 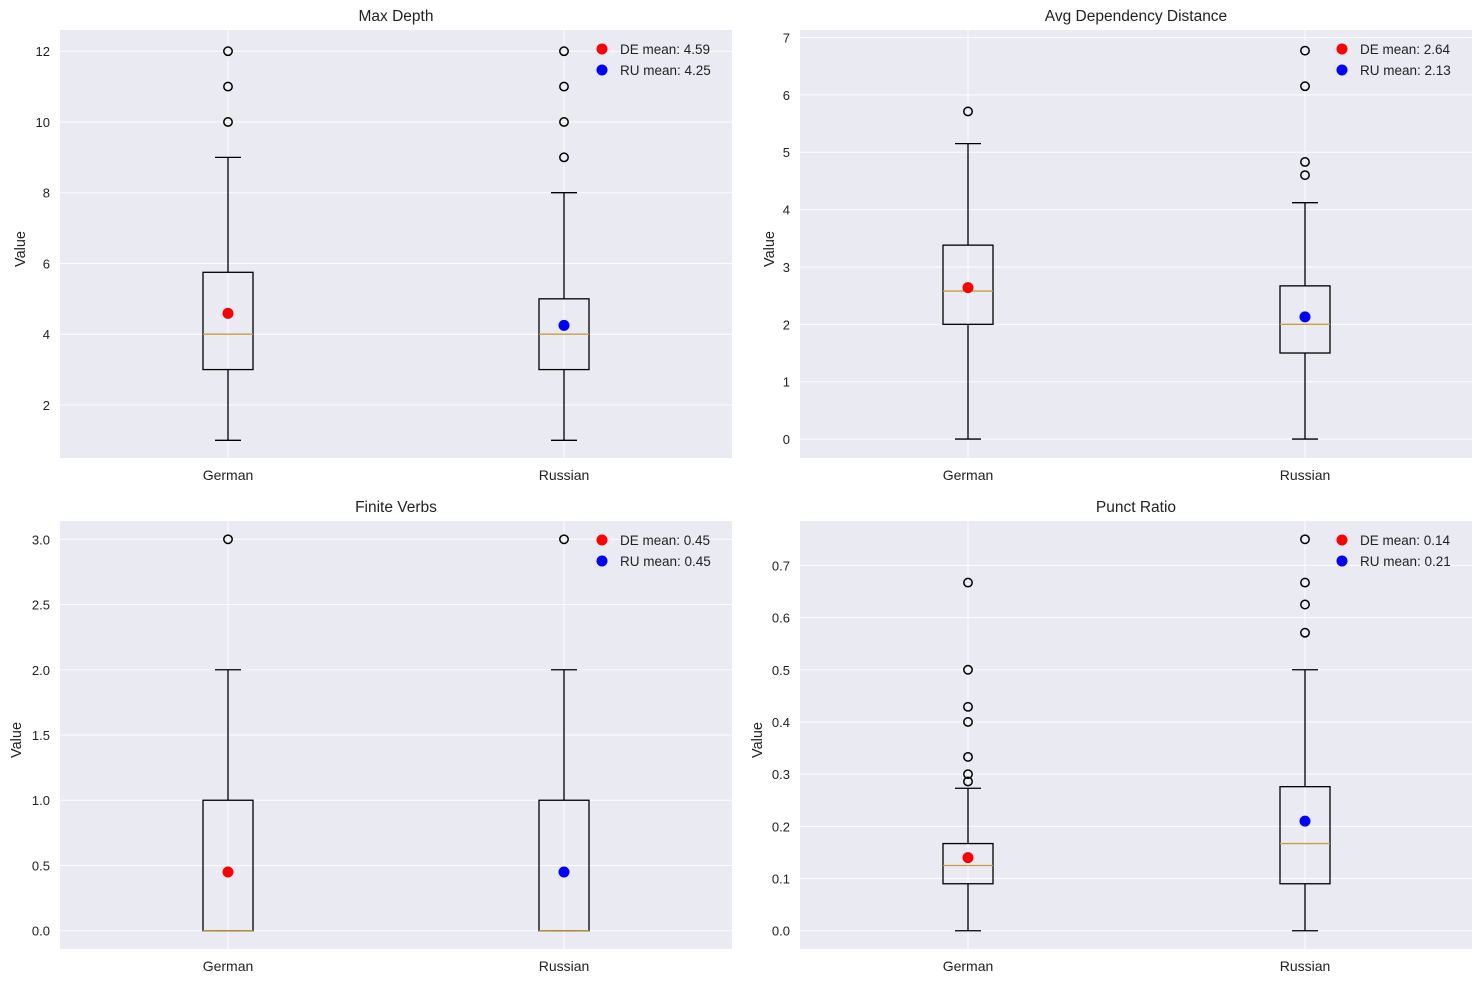 What do you see at coordinates (43, 122) in the screenshot?
I see `y-tick-label: 10` at bounding box center [43, 122].